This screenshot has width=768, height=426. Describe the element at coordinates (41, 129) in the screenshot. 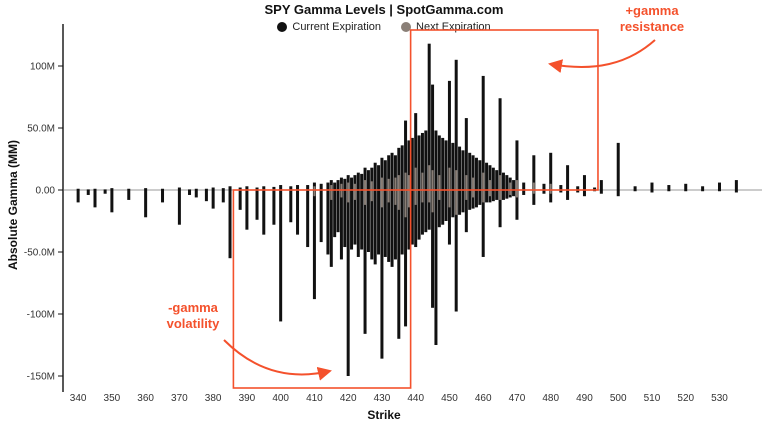

I see `svg-text: 50.0M` at that location.